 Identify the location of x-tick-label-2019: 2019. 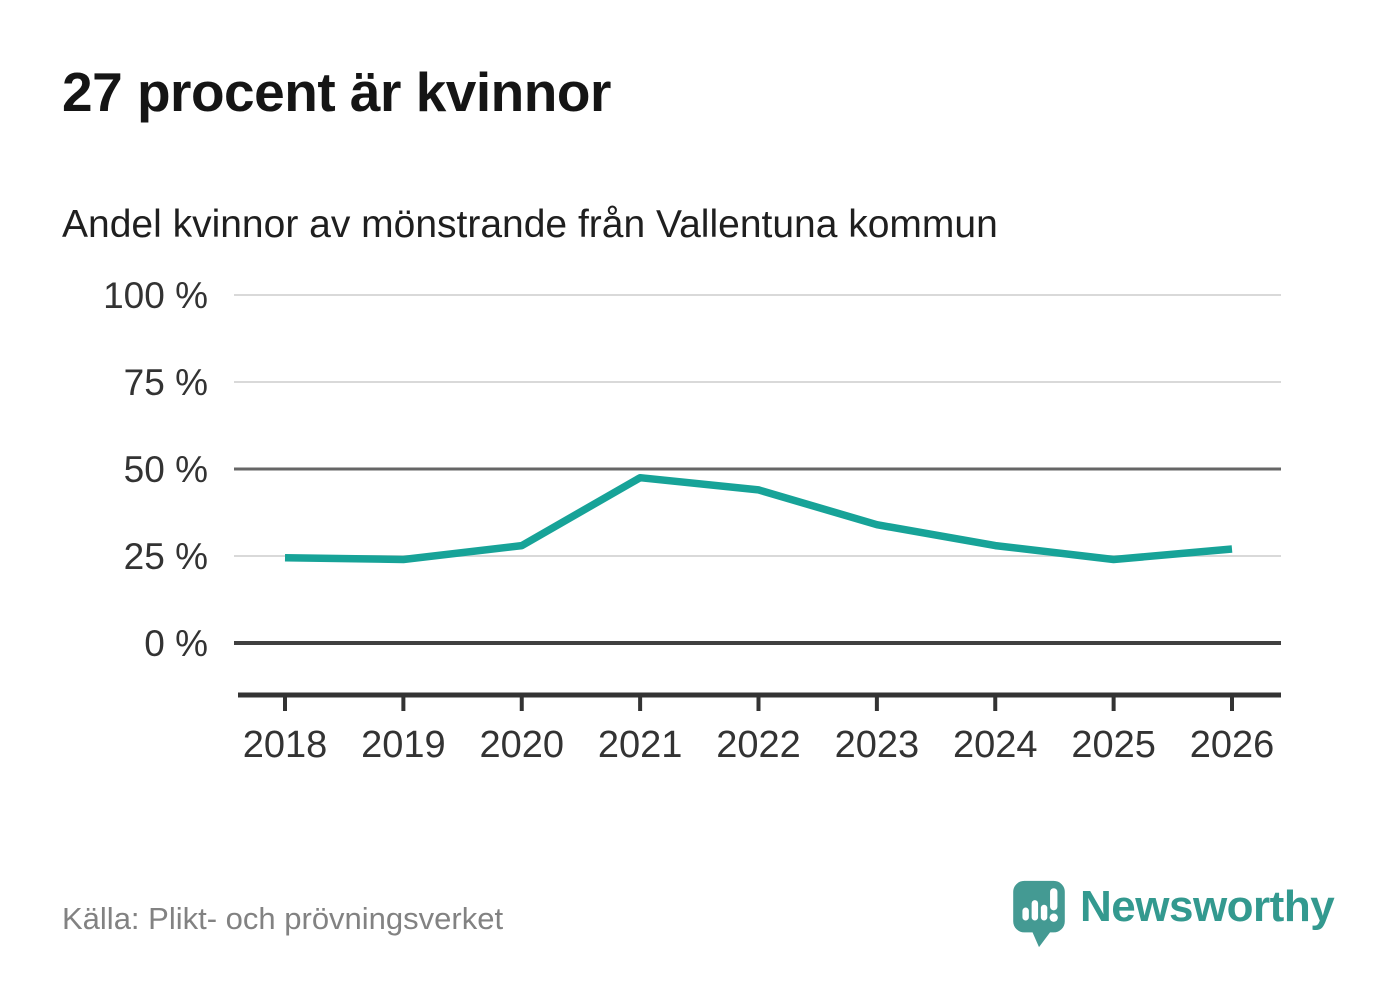
(403, 745).